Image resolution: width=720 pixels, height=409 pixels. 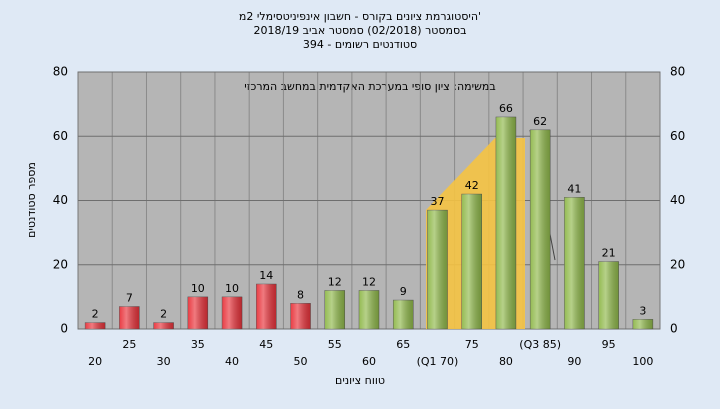 What do you see at coordinates (266, 344) in the screenshot?
I see `x-tick-label: 45` at bounding box center [266, 344].